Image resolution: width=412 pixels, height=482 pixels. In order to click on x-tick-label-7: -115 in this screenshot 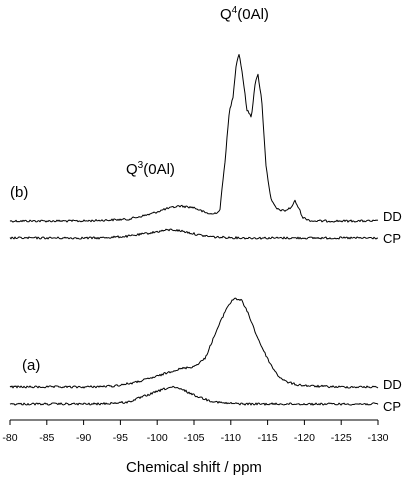, I will do `click(267, 438)`.